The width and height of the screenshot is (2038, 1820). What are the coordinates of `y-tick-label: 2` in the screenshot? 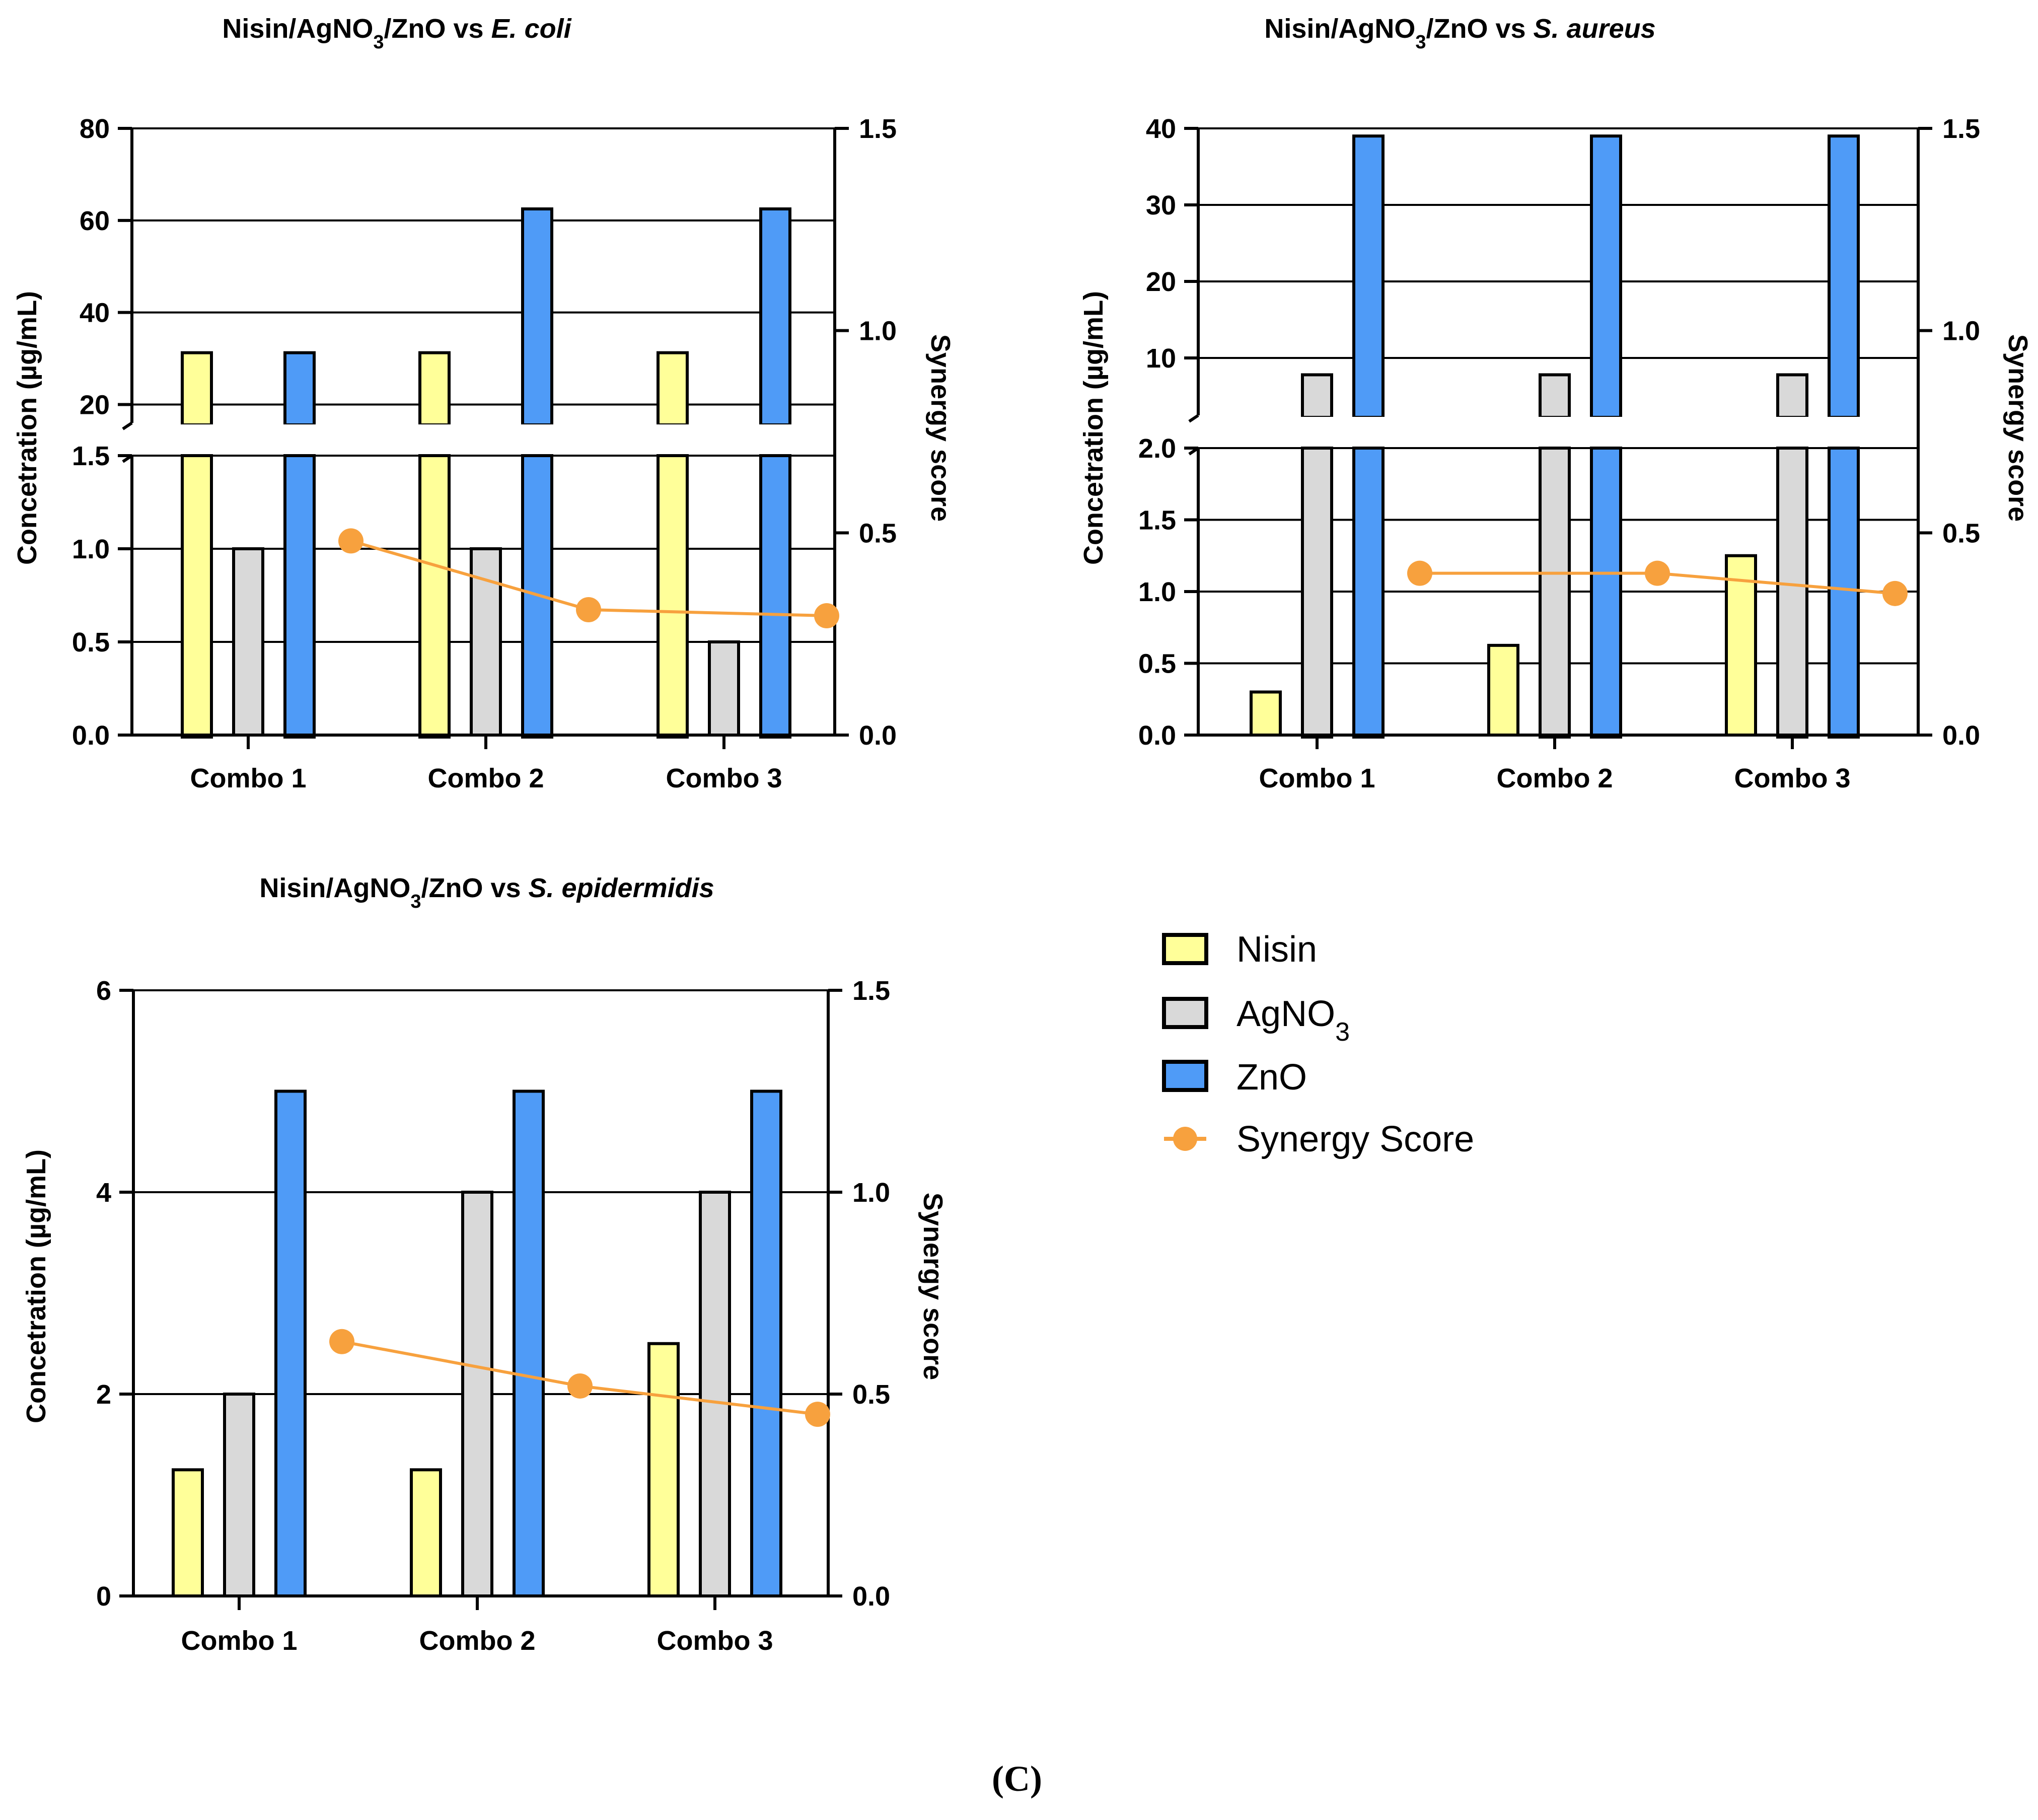 It's located at (103, 1394).